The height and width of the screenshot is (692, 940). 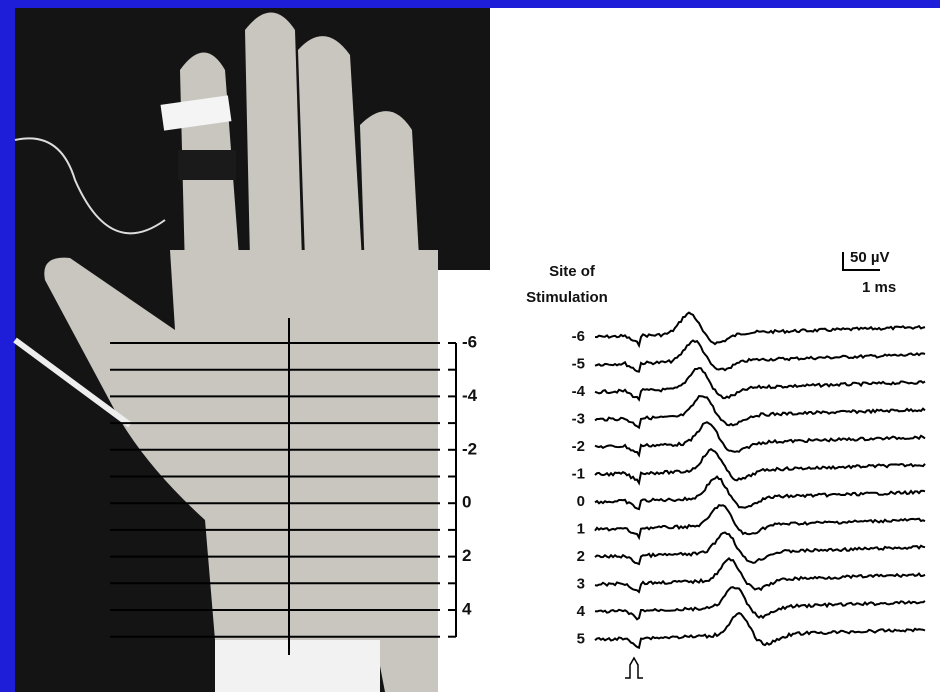 I want to click on trace-label: -3, so click(x=578, y=418).